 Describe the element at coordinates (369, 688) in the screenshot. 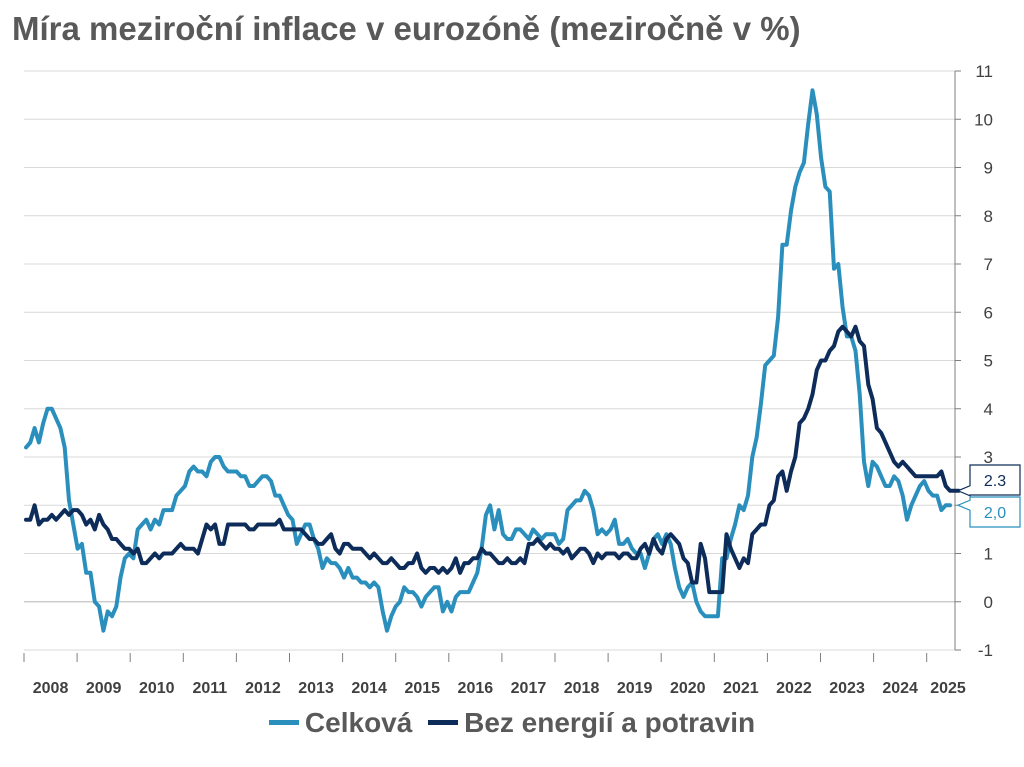

I see `x-tick-label: 2014` at that location.